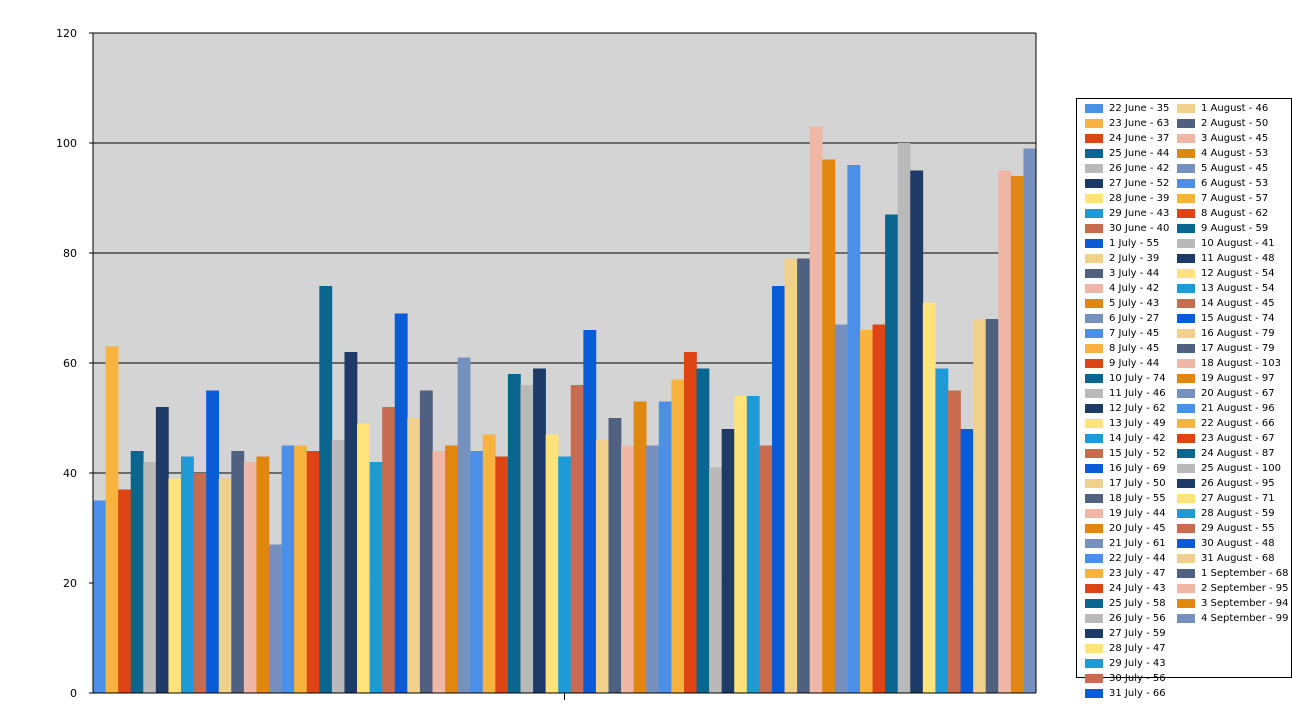 The height and width of the screenshot is (726, 1292). What do you see at coordinates (1127, 153) in the screenshot?
I see `legend-item: 25 June - 44` at bounding box center [1127, 153].